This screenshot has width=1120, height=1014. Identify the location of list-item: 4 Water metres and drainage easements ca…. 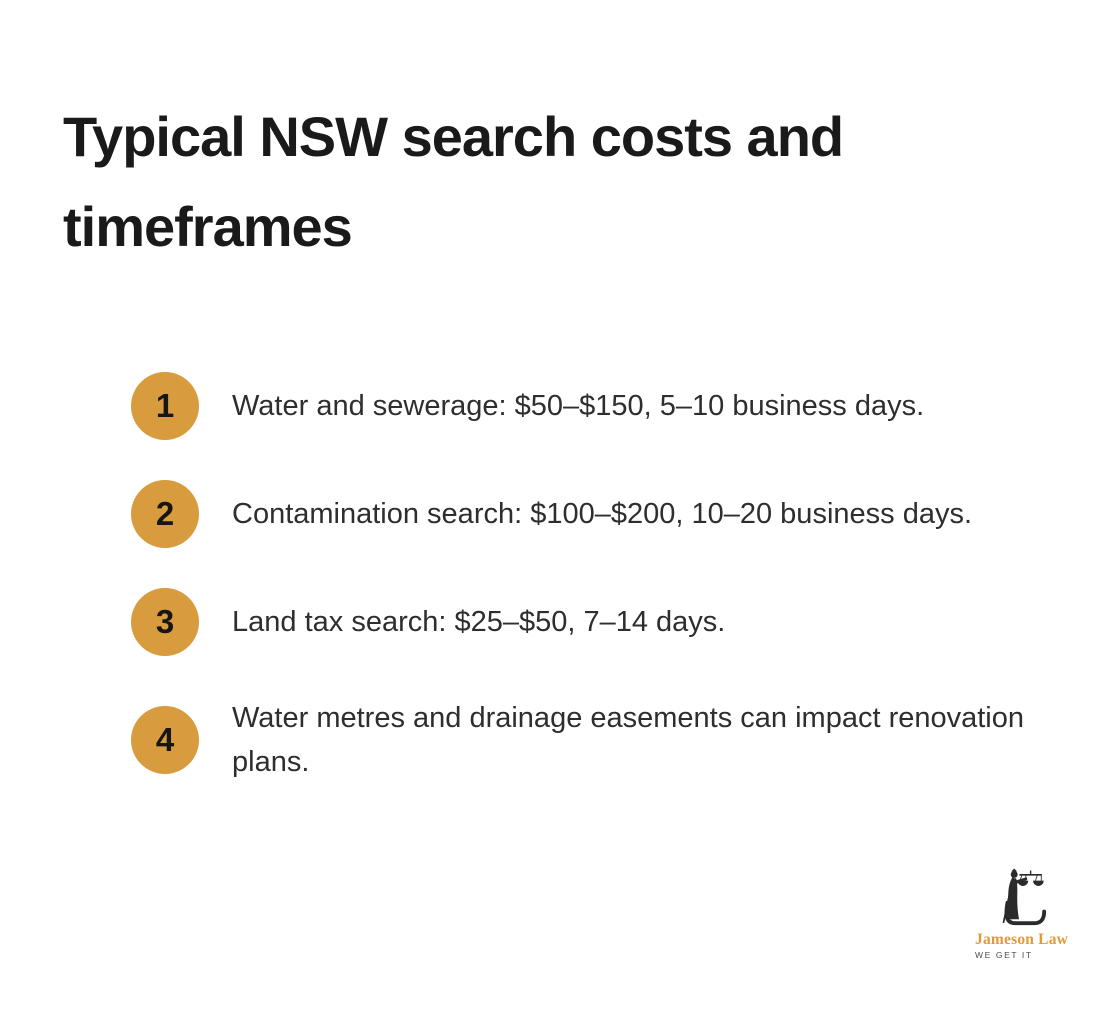
(581, 740).